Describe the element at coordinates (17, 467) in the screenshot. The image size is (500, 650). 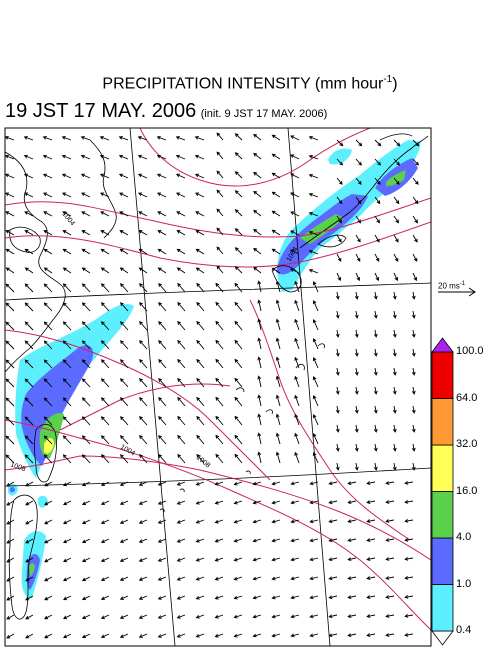
I see `isobar-label-5: 1008` at that location.